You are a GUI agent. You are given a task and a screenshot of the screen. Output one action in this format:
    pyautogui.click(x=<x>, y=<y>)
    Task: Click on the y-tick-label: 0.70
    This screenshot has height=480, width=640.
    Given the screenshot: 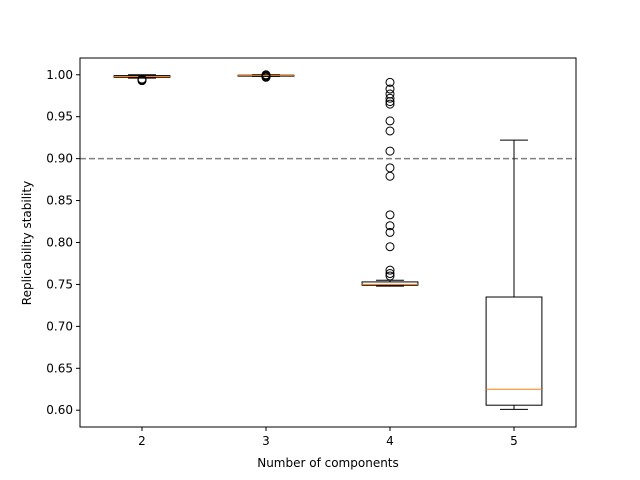 What is the action you would take?
    pyautogui.click(x=59, y=326)
    